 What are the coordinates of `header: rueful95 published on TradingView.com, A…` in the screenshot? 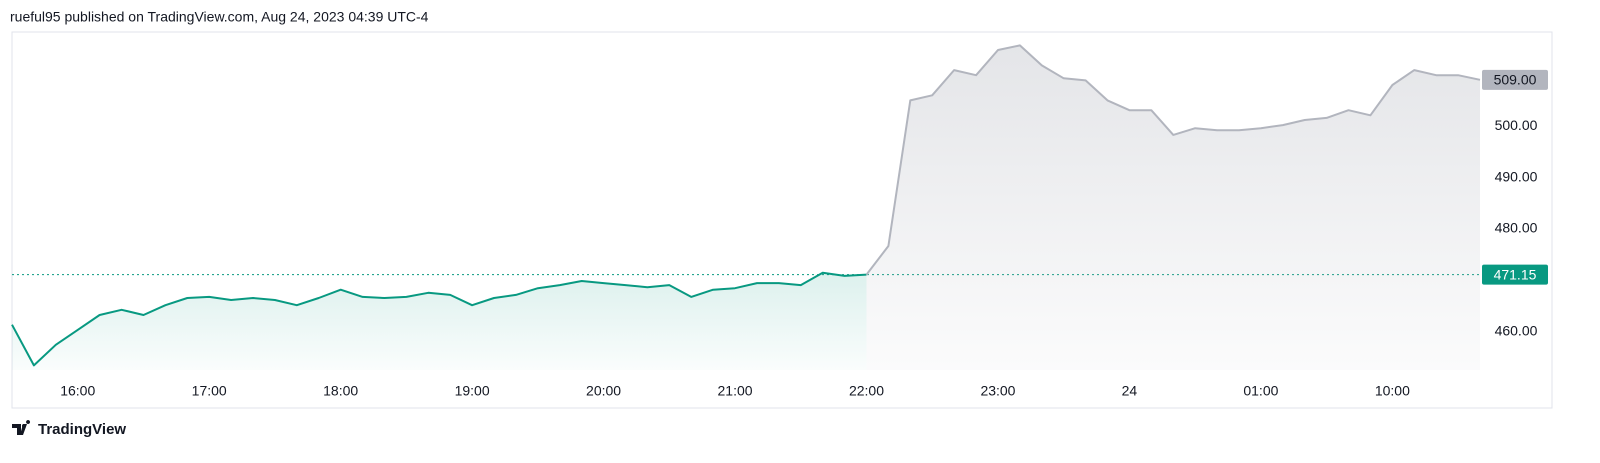 It's located at (219, 17).